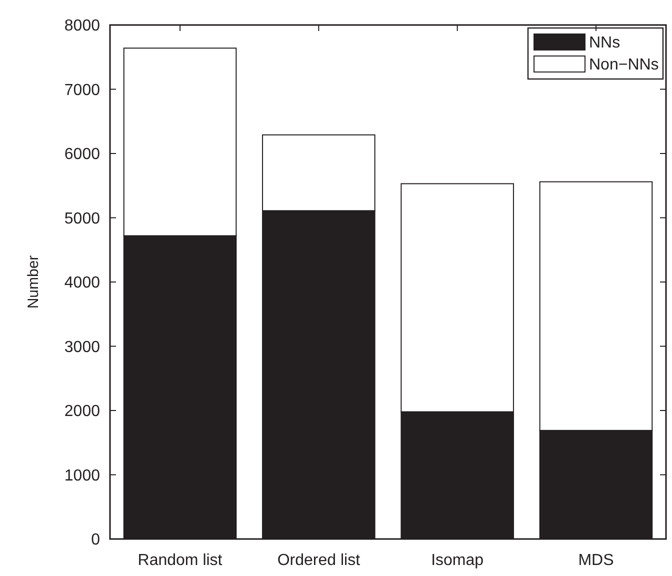  I want to click on y-axis-title: Number, so click(33, 282).